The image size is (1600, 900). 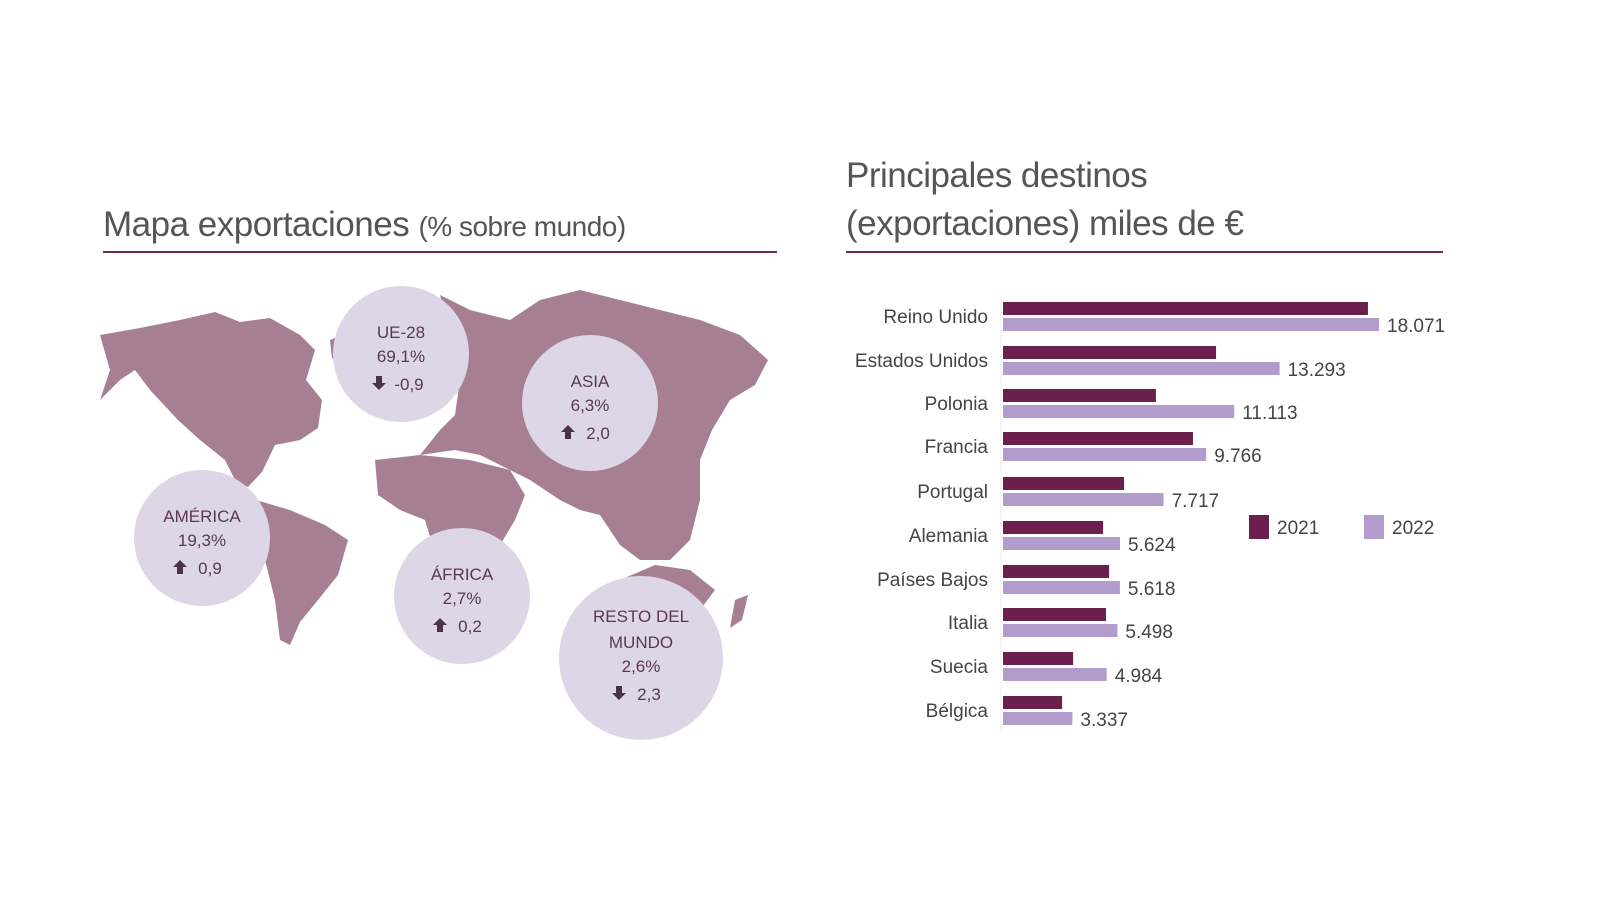 I want to click on map-title: Mapa exportaciones (% sobre mundo), so click(x=364, y=226).